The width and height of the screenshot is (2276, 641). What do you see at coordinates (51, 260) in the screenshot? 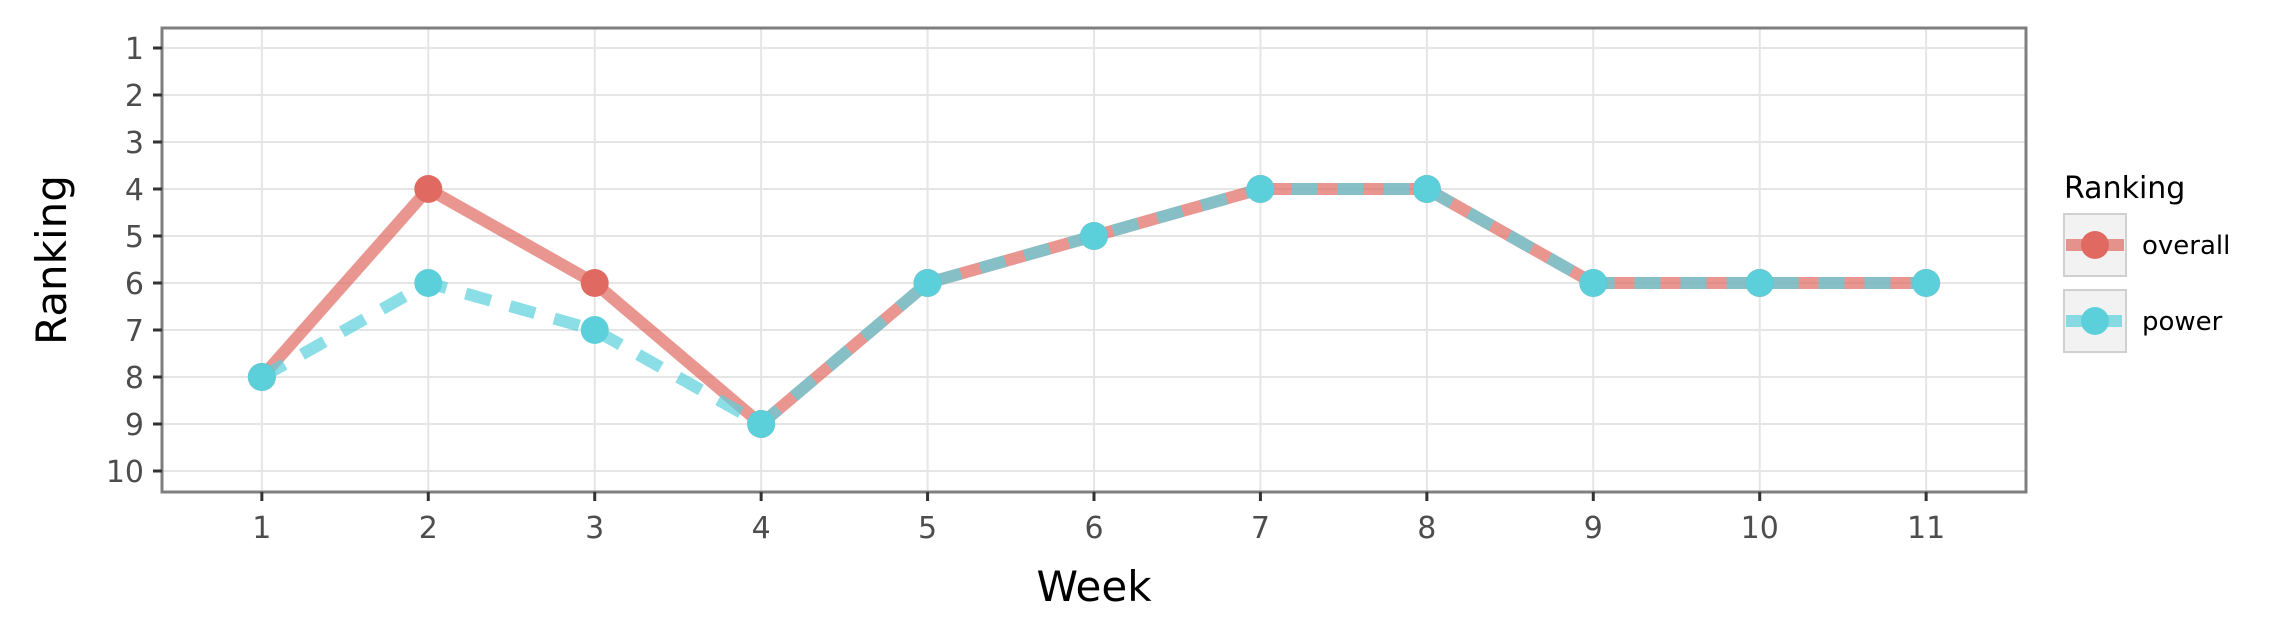
I see `y-axis-title: Ranking` at bounding box center [51, 260].